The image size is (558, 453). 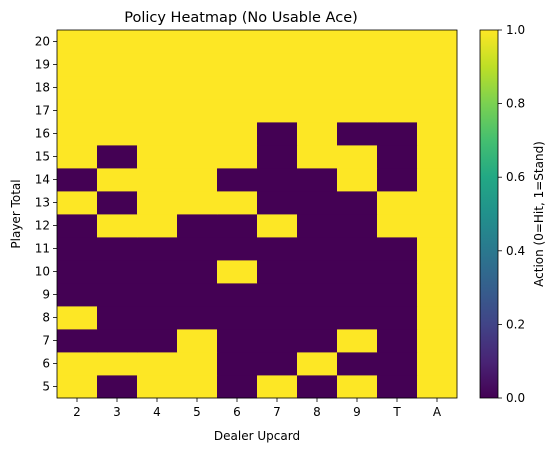 I want to click on y-tick-label: 14, so click(x=42, y=180).